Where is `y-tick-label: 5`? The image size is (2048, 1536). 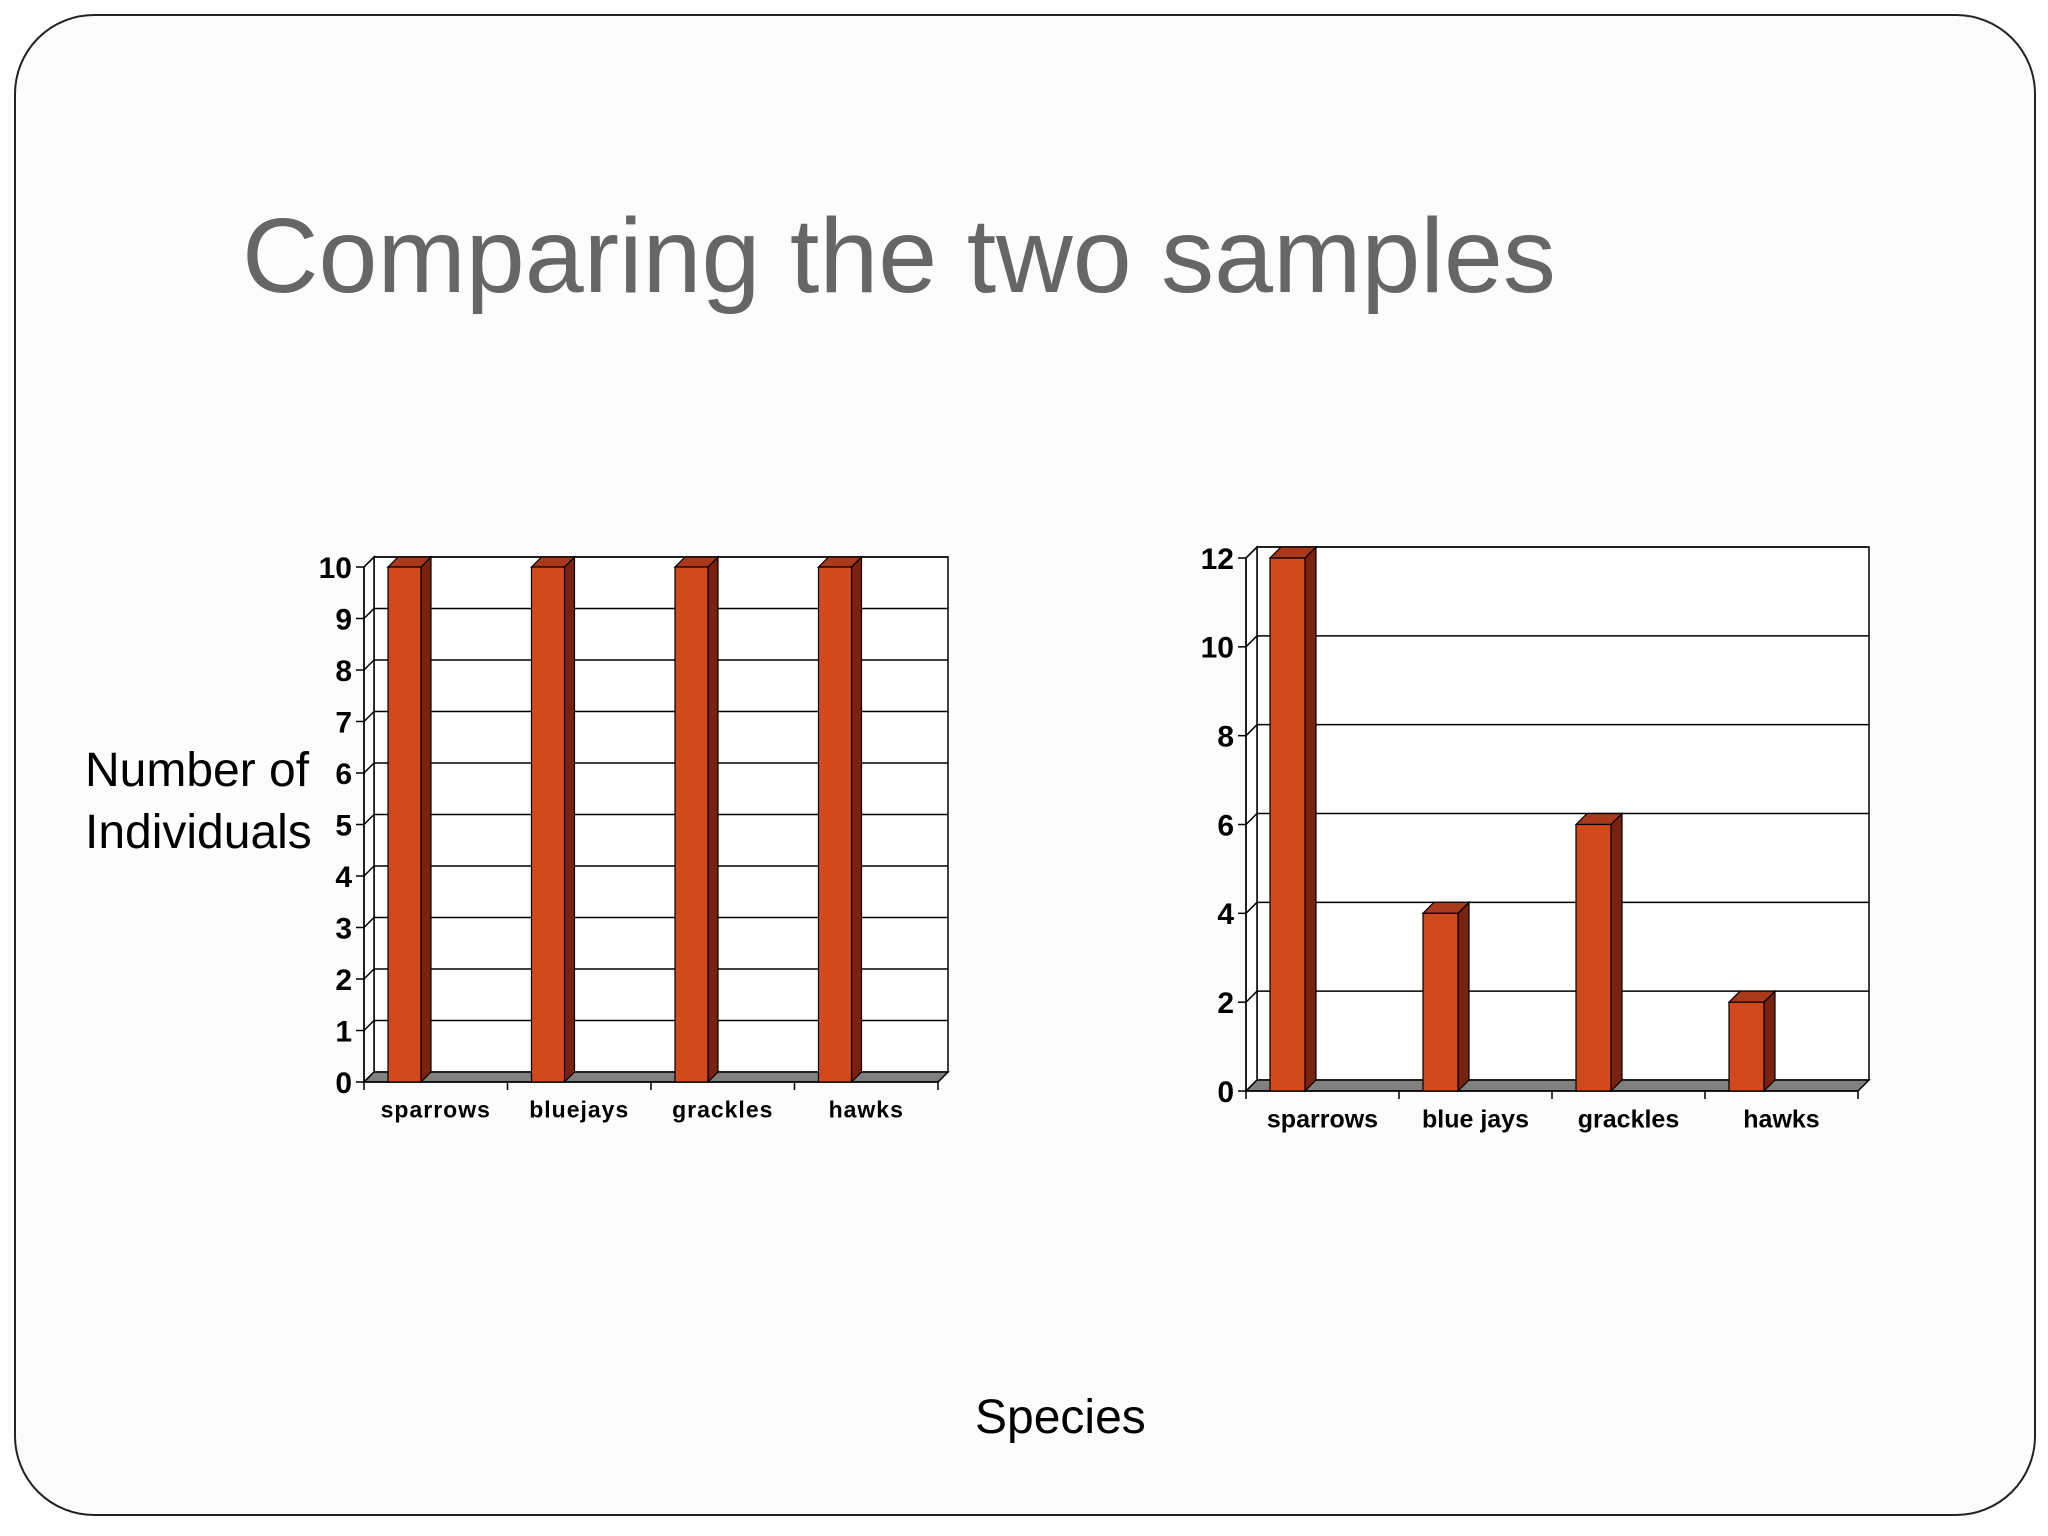 y-tick-label: 5 is located at coordinates (343, 825).